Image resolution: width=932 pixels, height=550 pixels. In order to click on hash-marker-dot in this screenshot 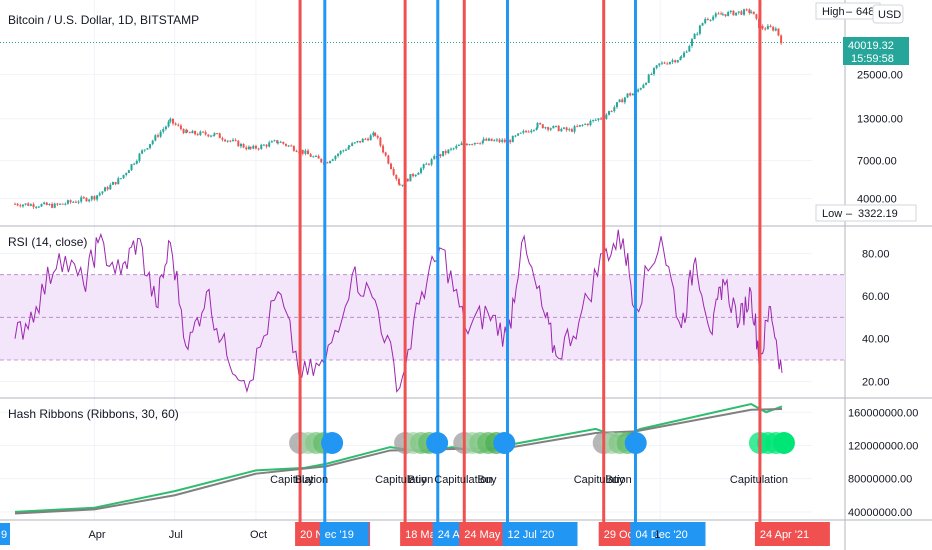, I will do `click(783, 443)`.